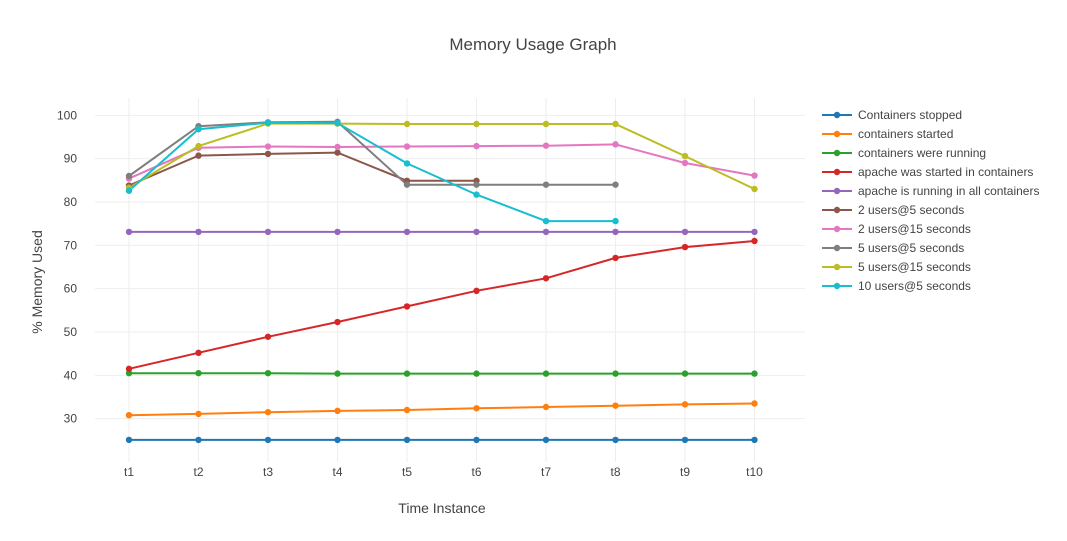 The image size is (1067, 541). I want to click on y-tick-label: 50, so click(71, 332).